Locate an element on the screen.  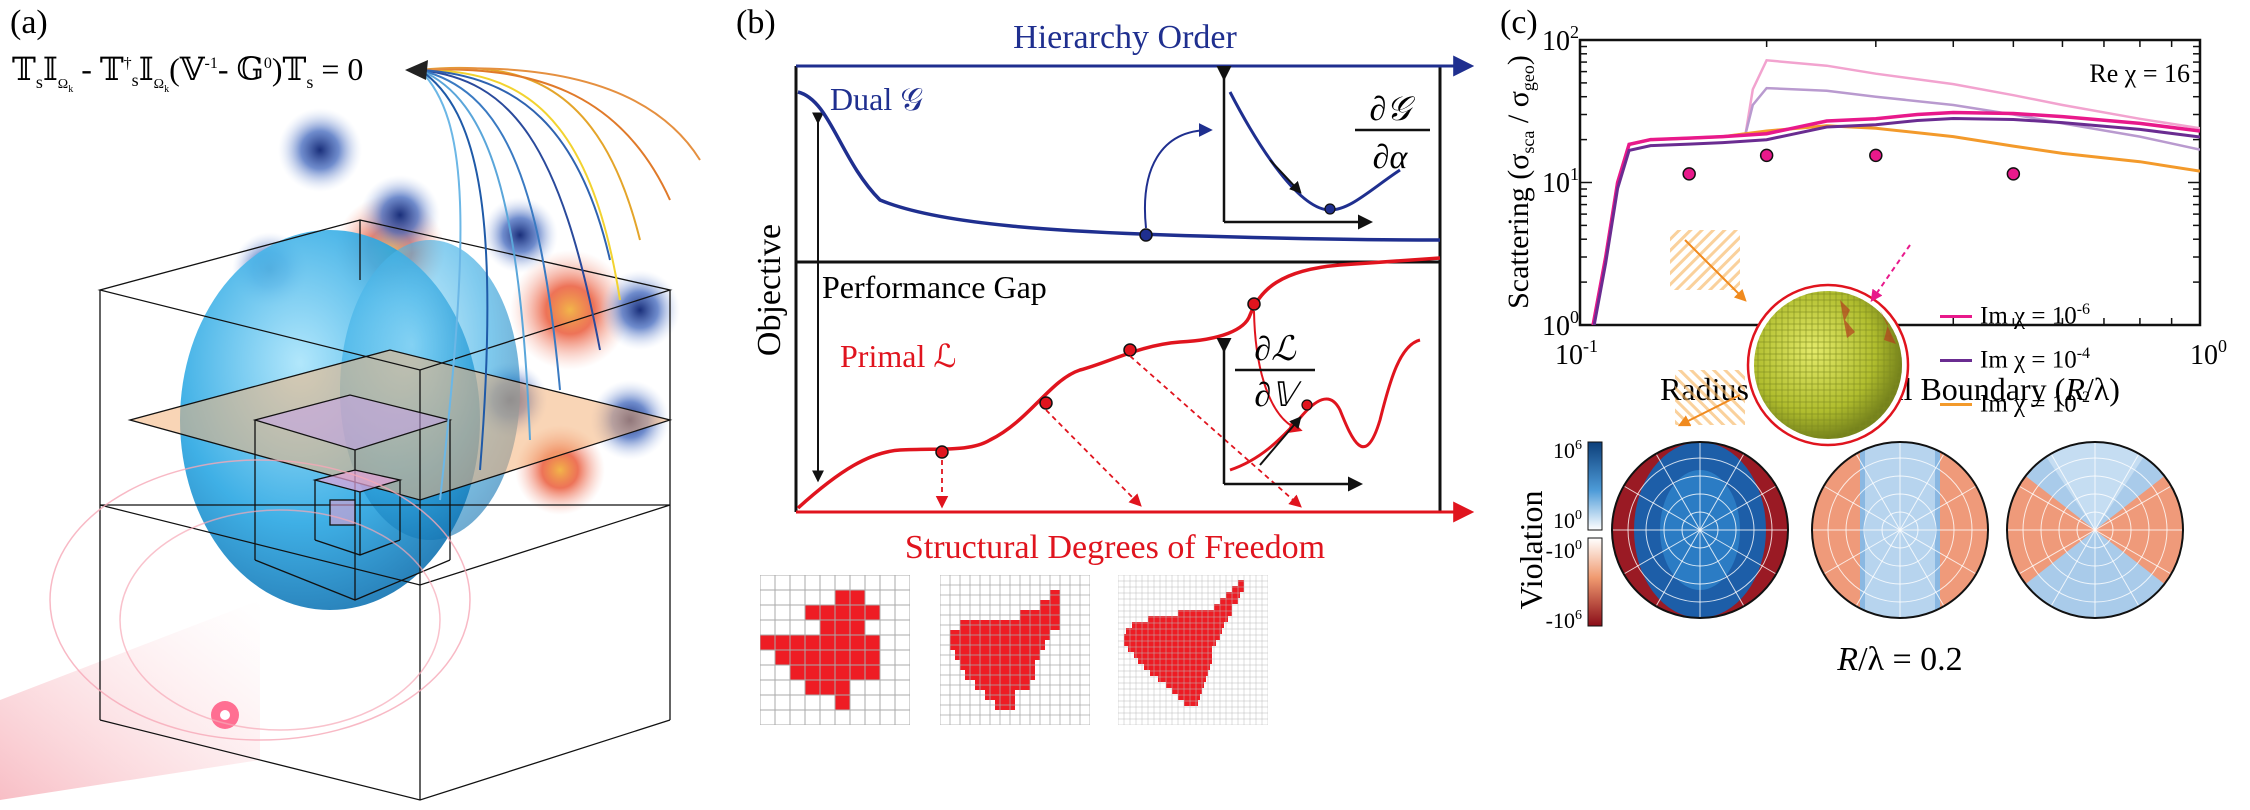
panel-c-label: (c) is located at coordinates (1519, 22).